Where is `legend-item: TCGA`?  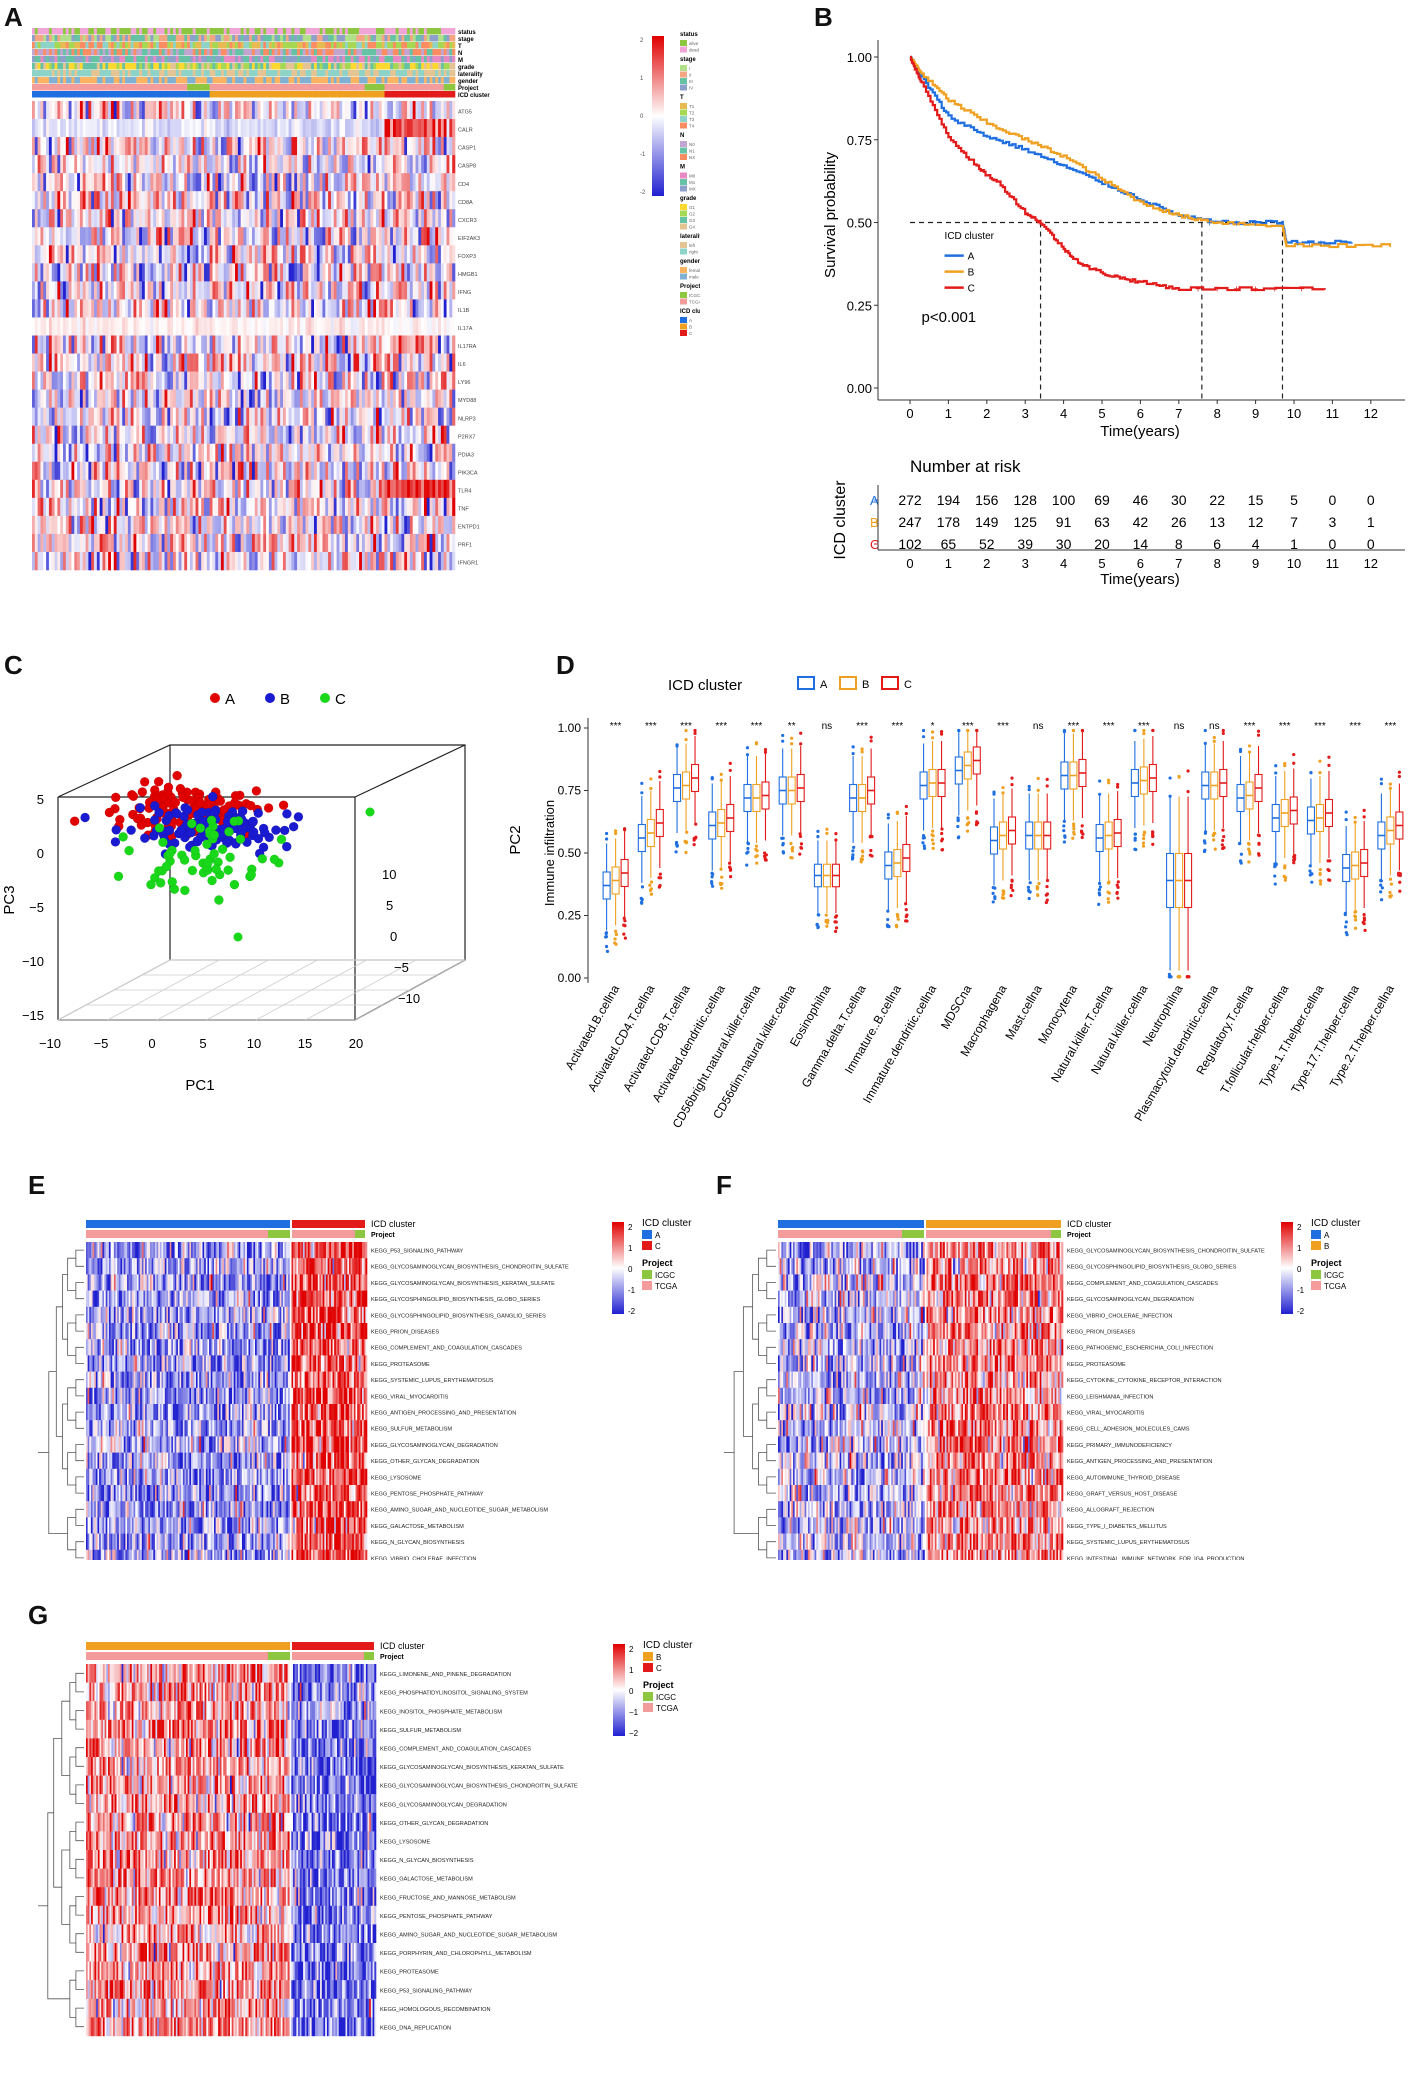 legend-item: TCGA is located at coordinates (694, 302).